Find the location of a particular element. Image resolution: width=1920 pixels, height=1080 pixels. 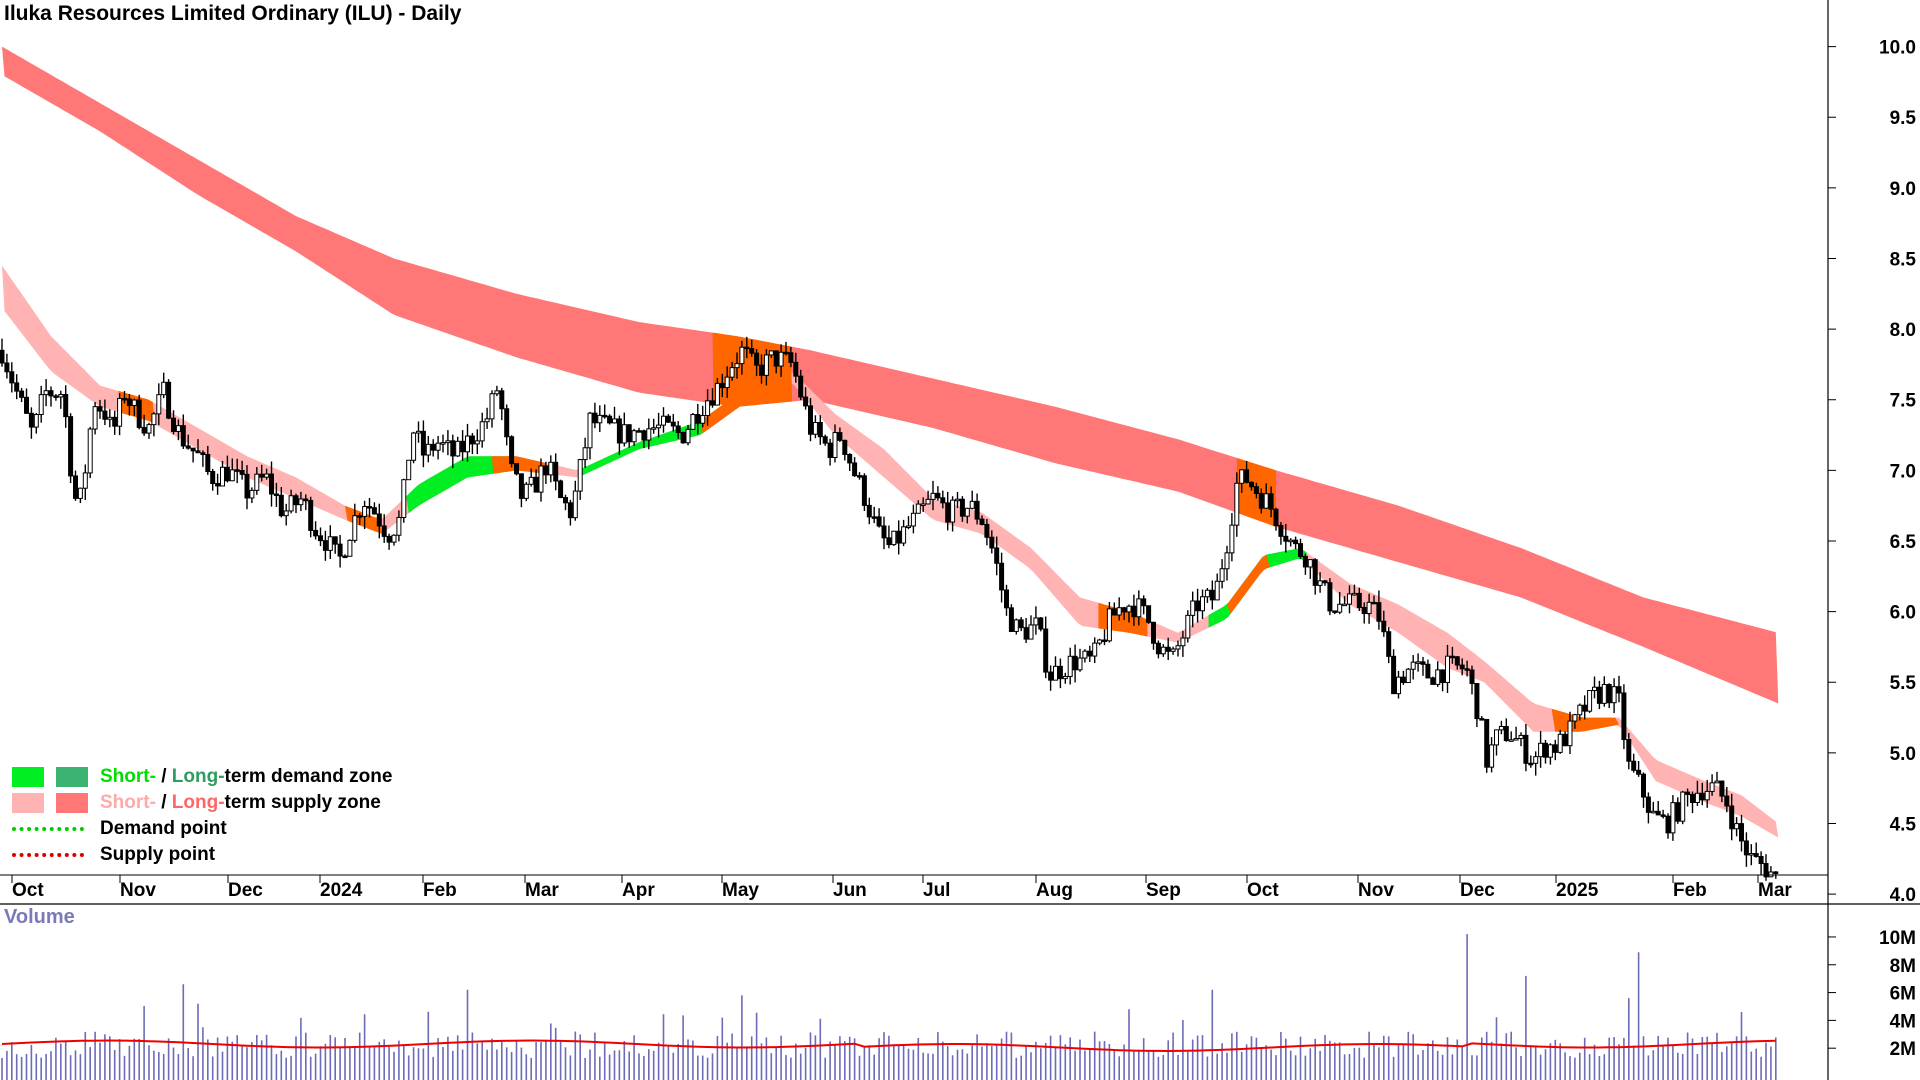

price-tick-label: 7.0 is located at coordinates (1903, 471).